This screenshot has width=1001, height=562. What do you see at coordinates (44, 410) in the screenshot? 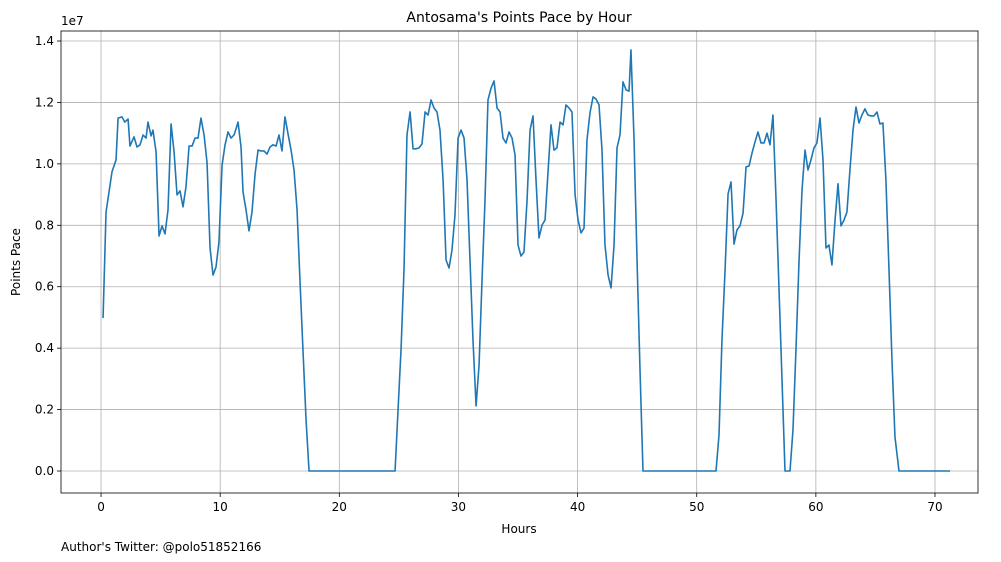
I see `y-tick-label: 0.2` at bounding box center [44, 410].